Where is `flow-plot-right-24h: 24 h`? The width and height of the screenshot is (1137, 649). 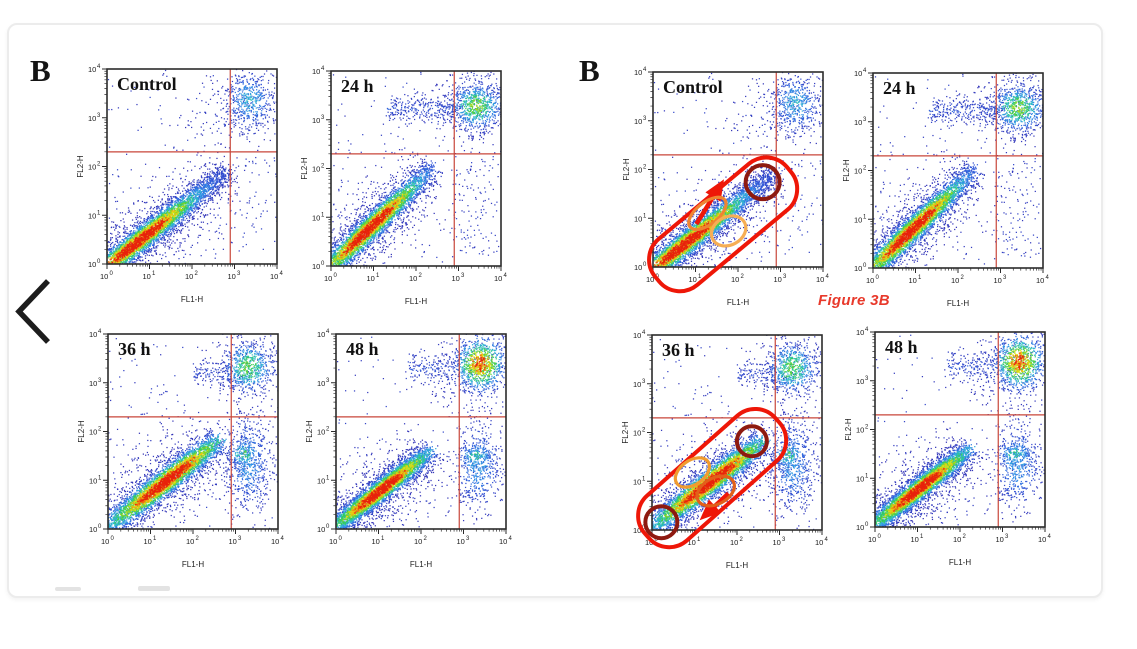
flow-plot-right-24h: 24 h is located at coordinates (954, 189).